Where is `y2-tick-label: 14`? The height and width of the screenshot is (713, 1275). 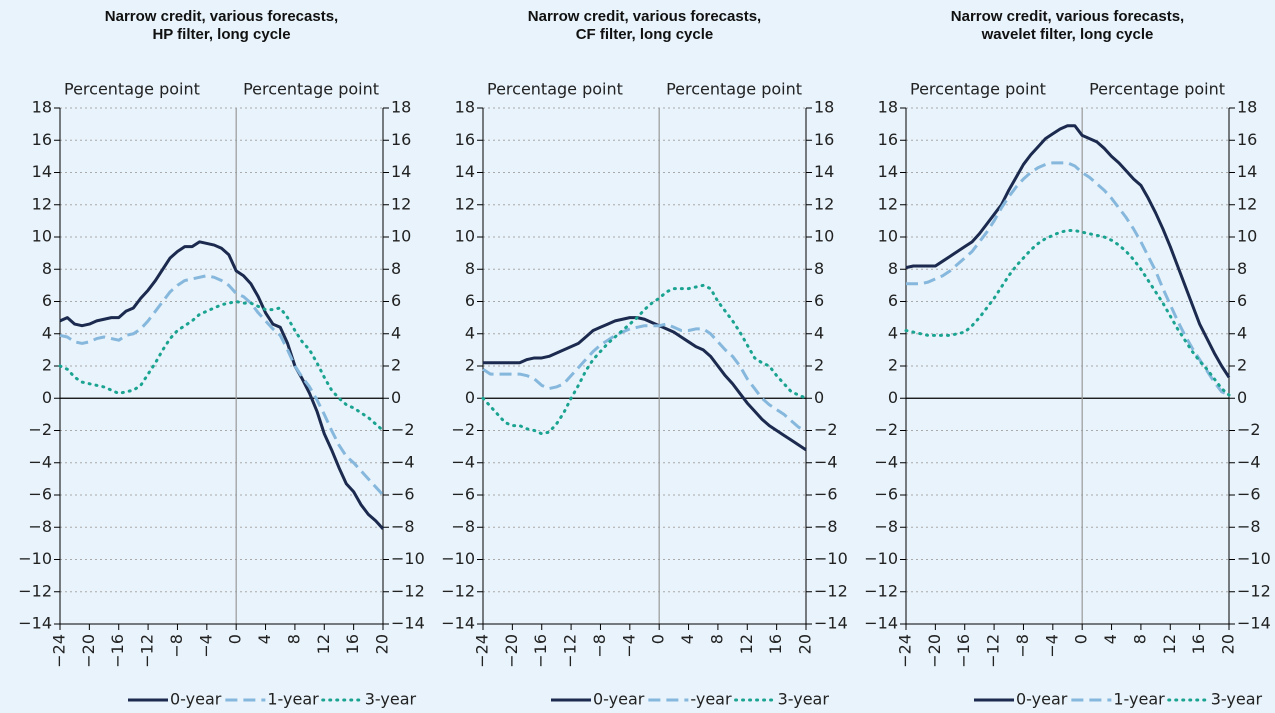
y2-tick-label: 14 is located at coordinates (401, 171).